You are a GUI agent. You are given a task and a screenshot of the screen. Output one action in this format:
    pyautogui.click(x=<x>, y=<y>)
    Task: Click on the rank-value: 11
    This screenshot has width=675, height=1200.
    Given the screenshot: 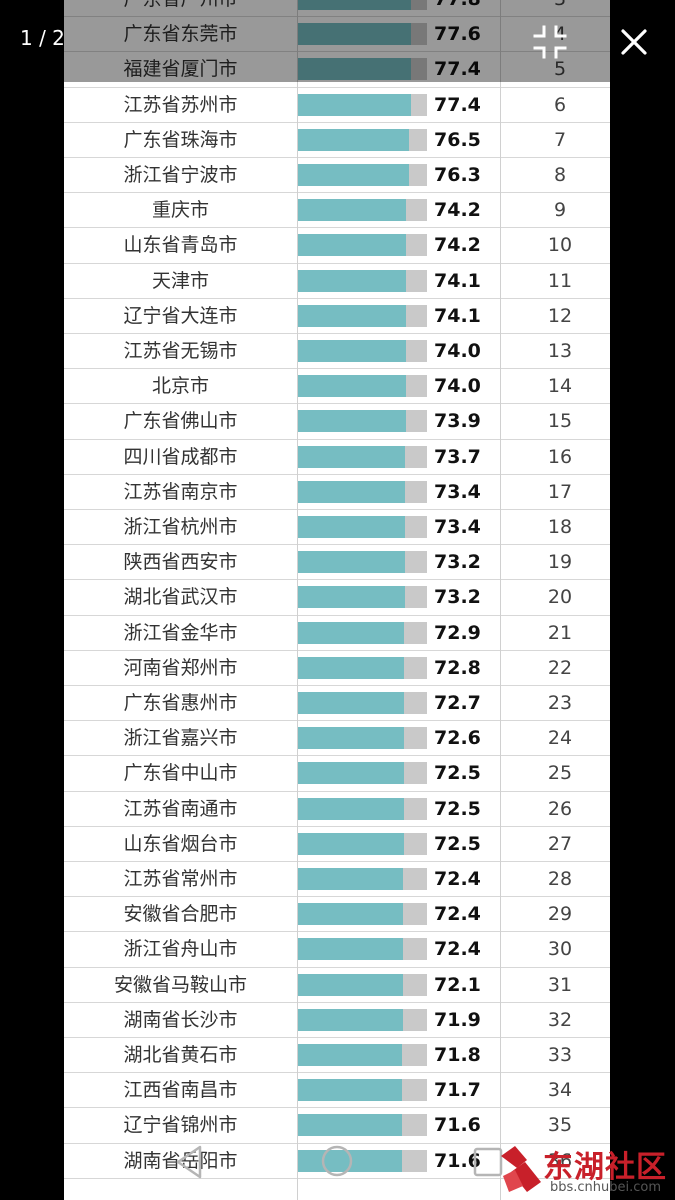 What is the action you would take?
    pyautogui.click(x=560, y=280)
    